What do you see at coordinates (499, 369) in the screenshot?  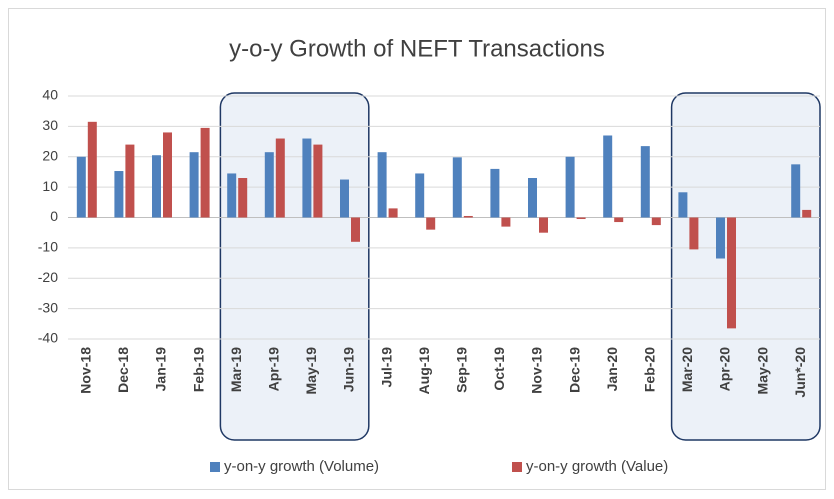 I see `x-tick-label: Oct-19` at bounding box center [499, 369].